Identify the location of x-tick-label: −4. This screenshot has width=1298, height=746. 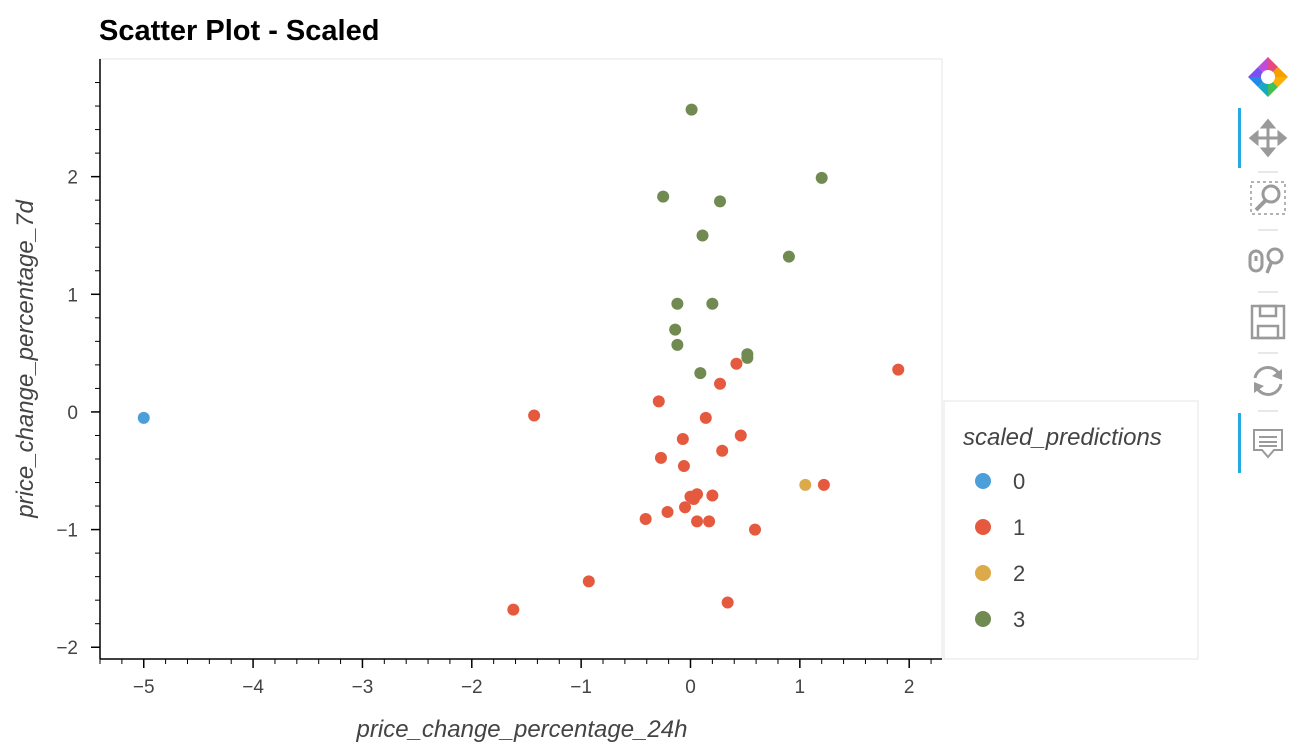
(253, 687).